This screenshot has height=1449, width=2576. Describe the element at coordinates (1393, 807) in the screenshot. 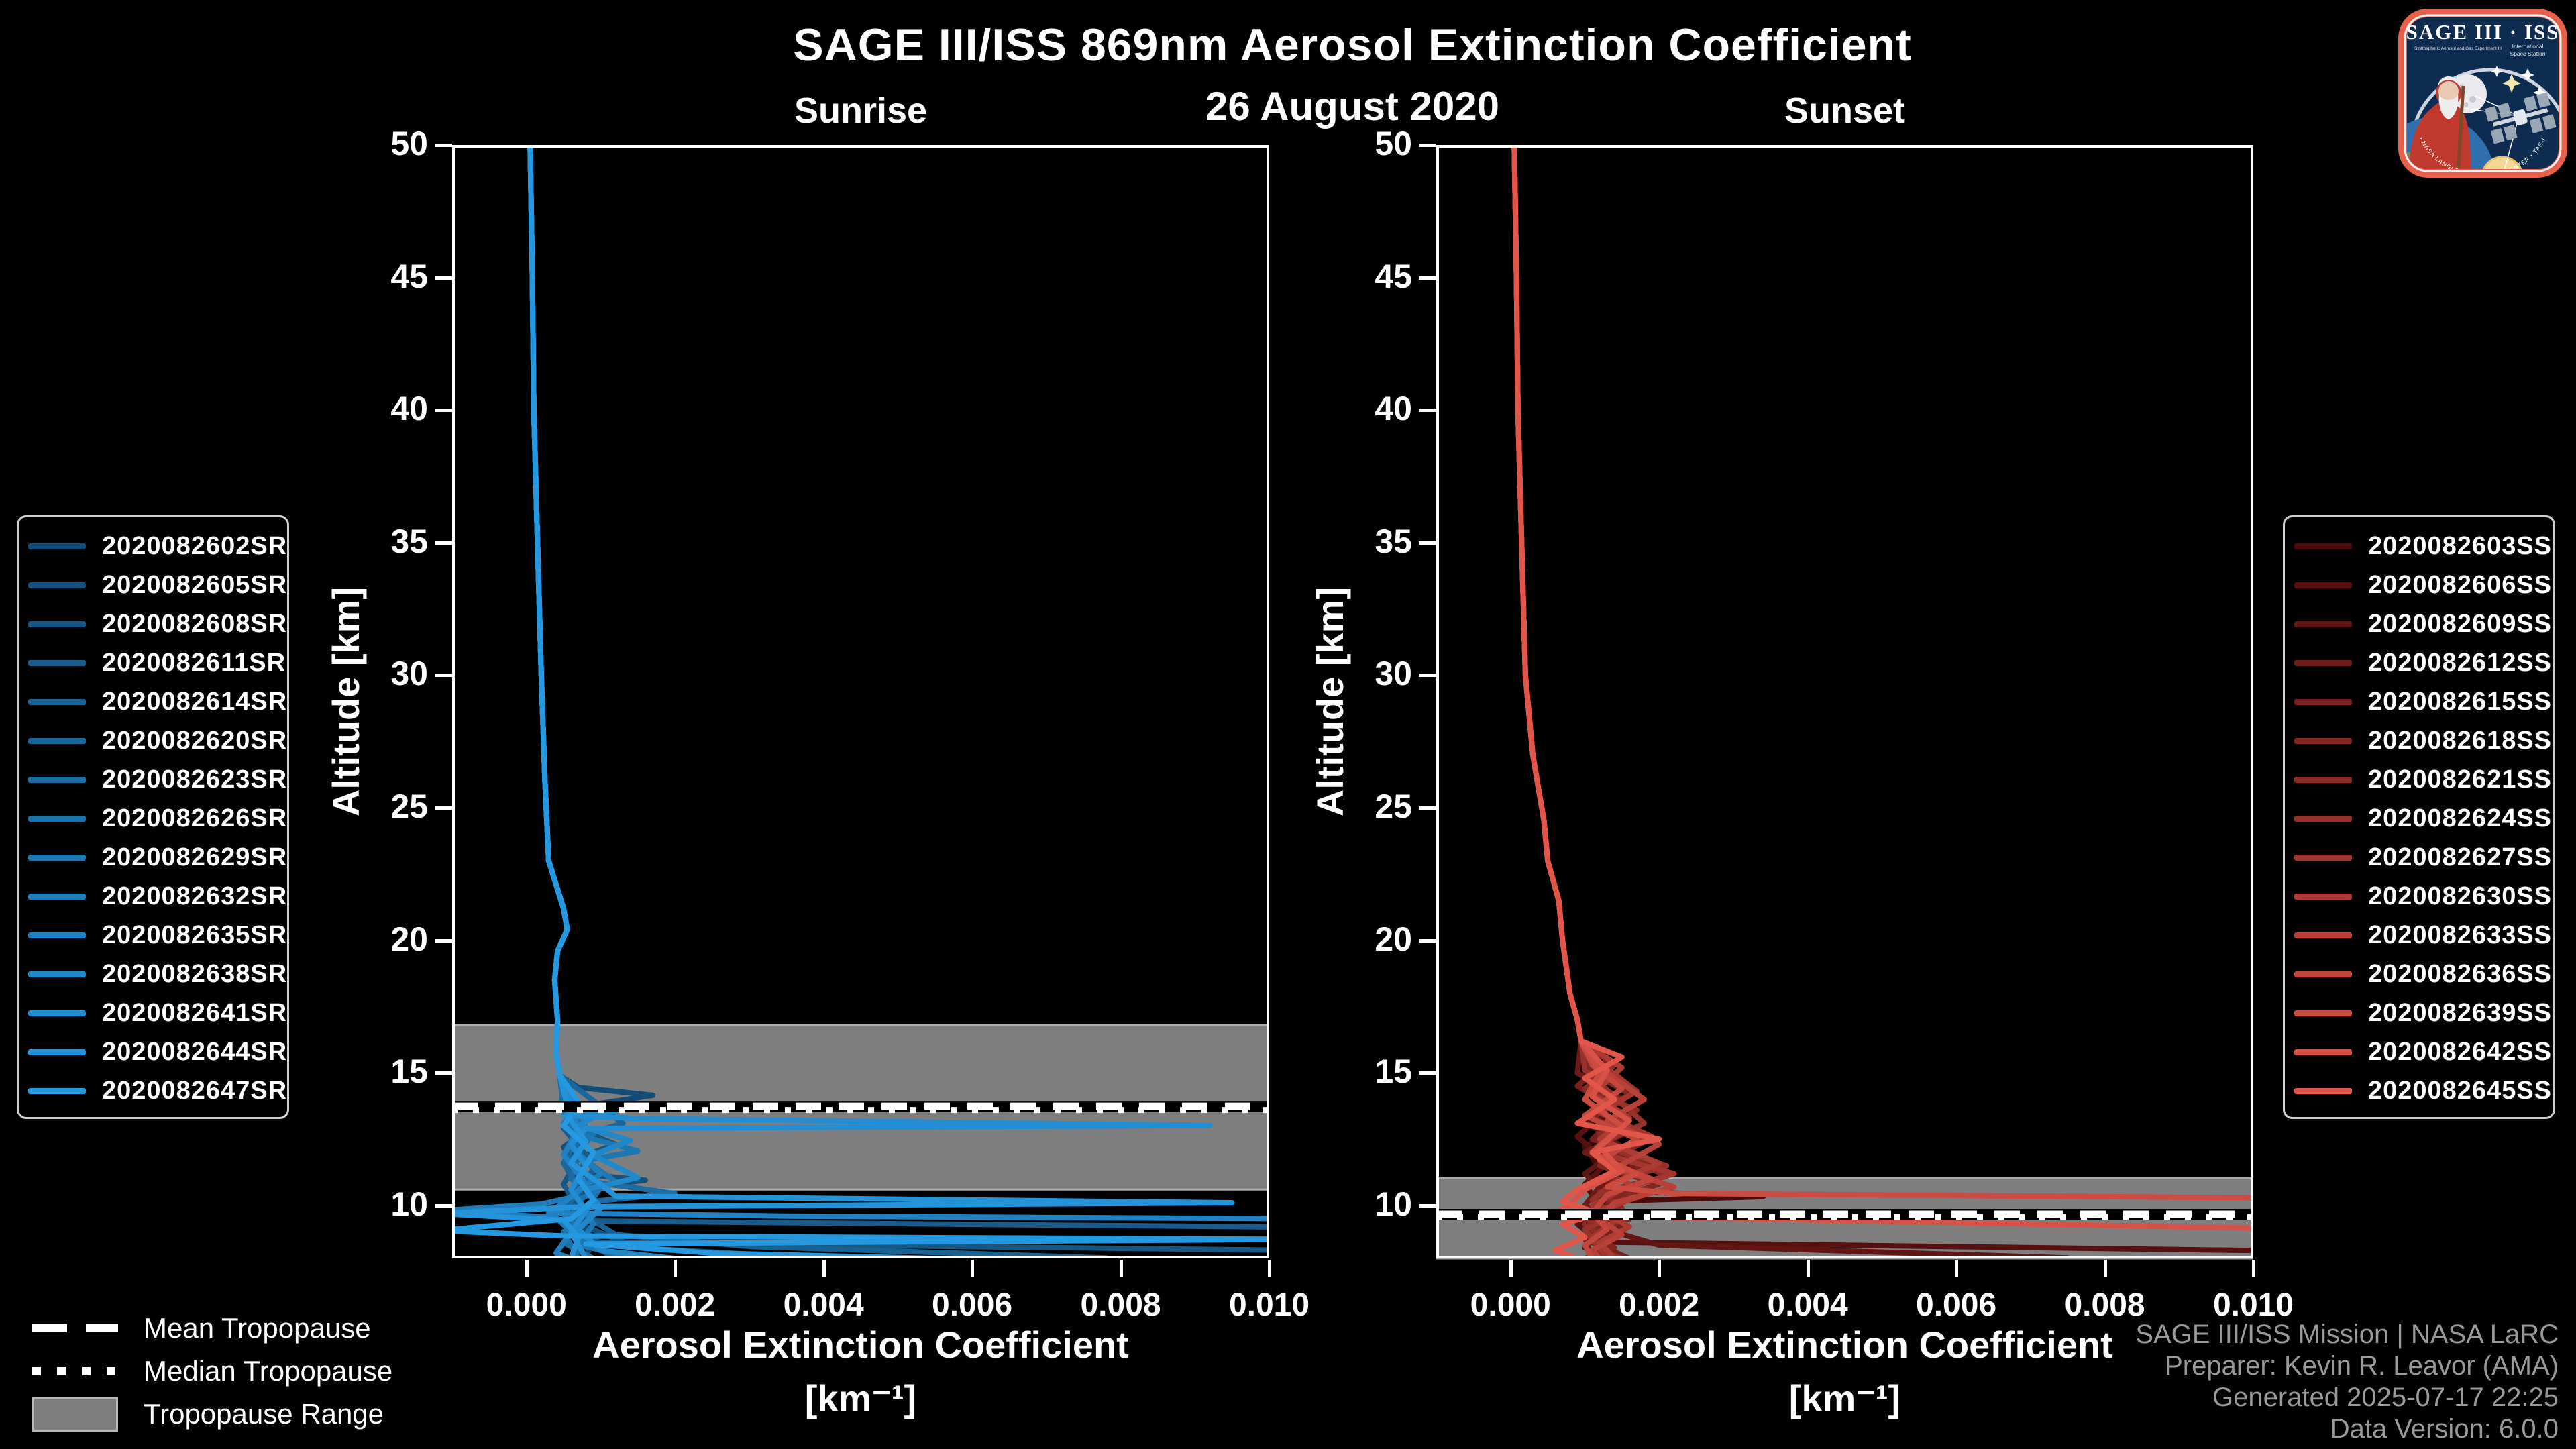

I see `y-tick-label: 25` at that location.